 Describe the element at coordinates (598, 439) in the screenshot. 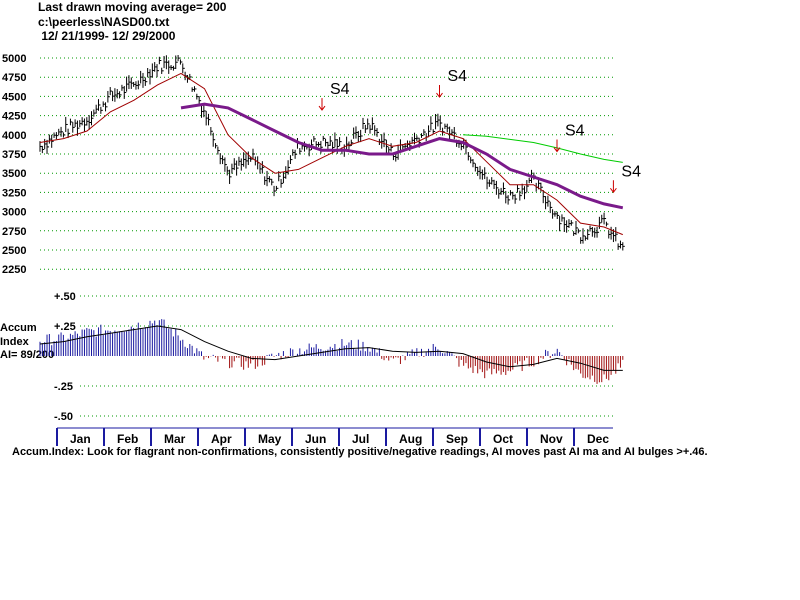

I see `month-label: Dec` at that location.